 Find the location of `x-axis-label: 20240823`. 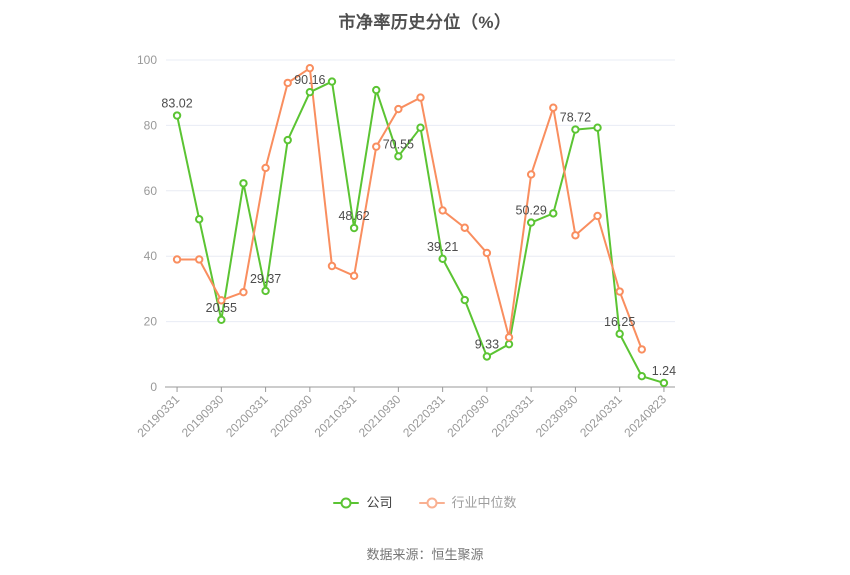

x-axis-label: 20240823 is located at coordinates (645, 416).